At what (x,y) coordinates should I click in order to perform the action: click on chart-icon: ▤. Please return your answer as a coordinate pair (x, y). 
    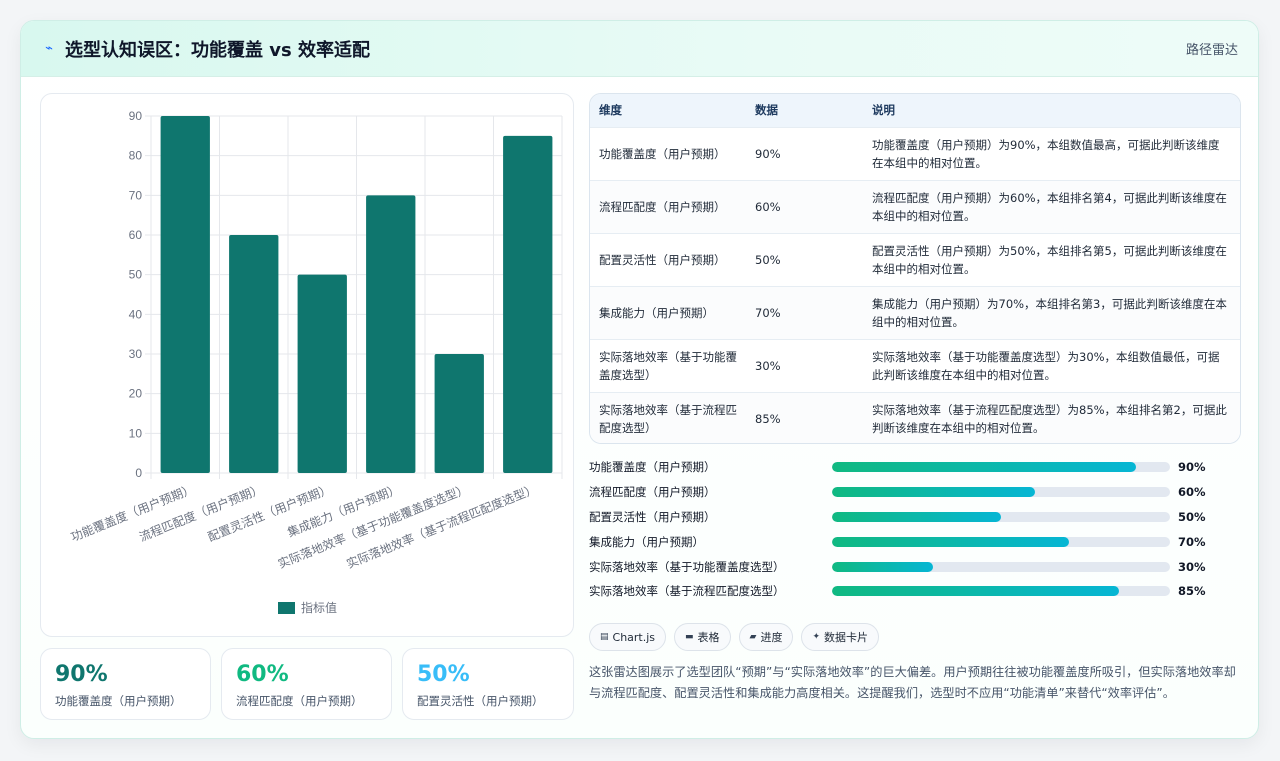
    Looking at the image, I should click on (604, 637).